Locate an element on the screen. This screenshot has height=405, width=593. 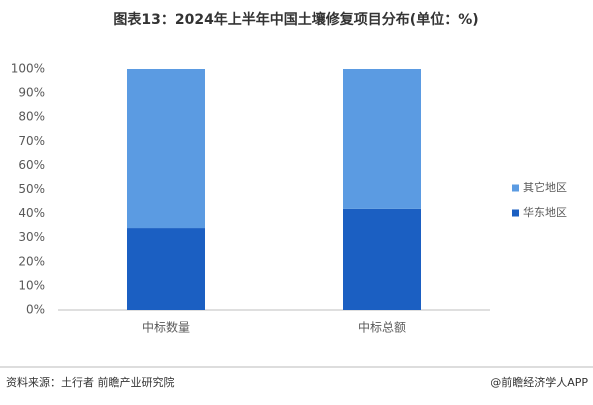
x-tick-label: 中标总额 is located at coordinates (382, 327).